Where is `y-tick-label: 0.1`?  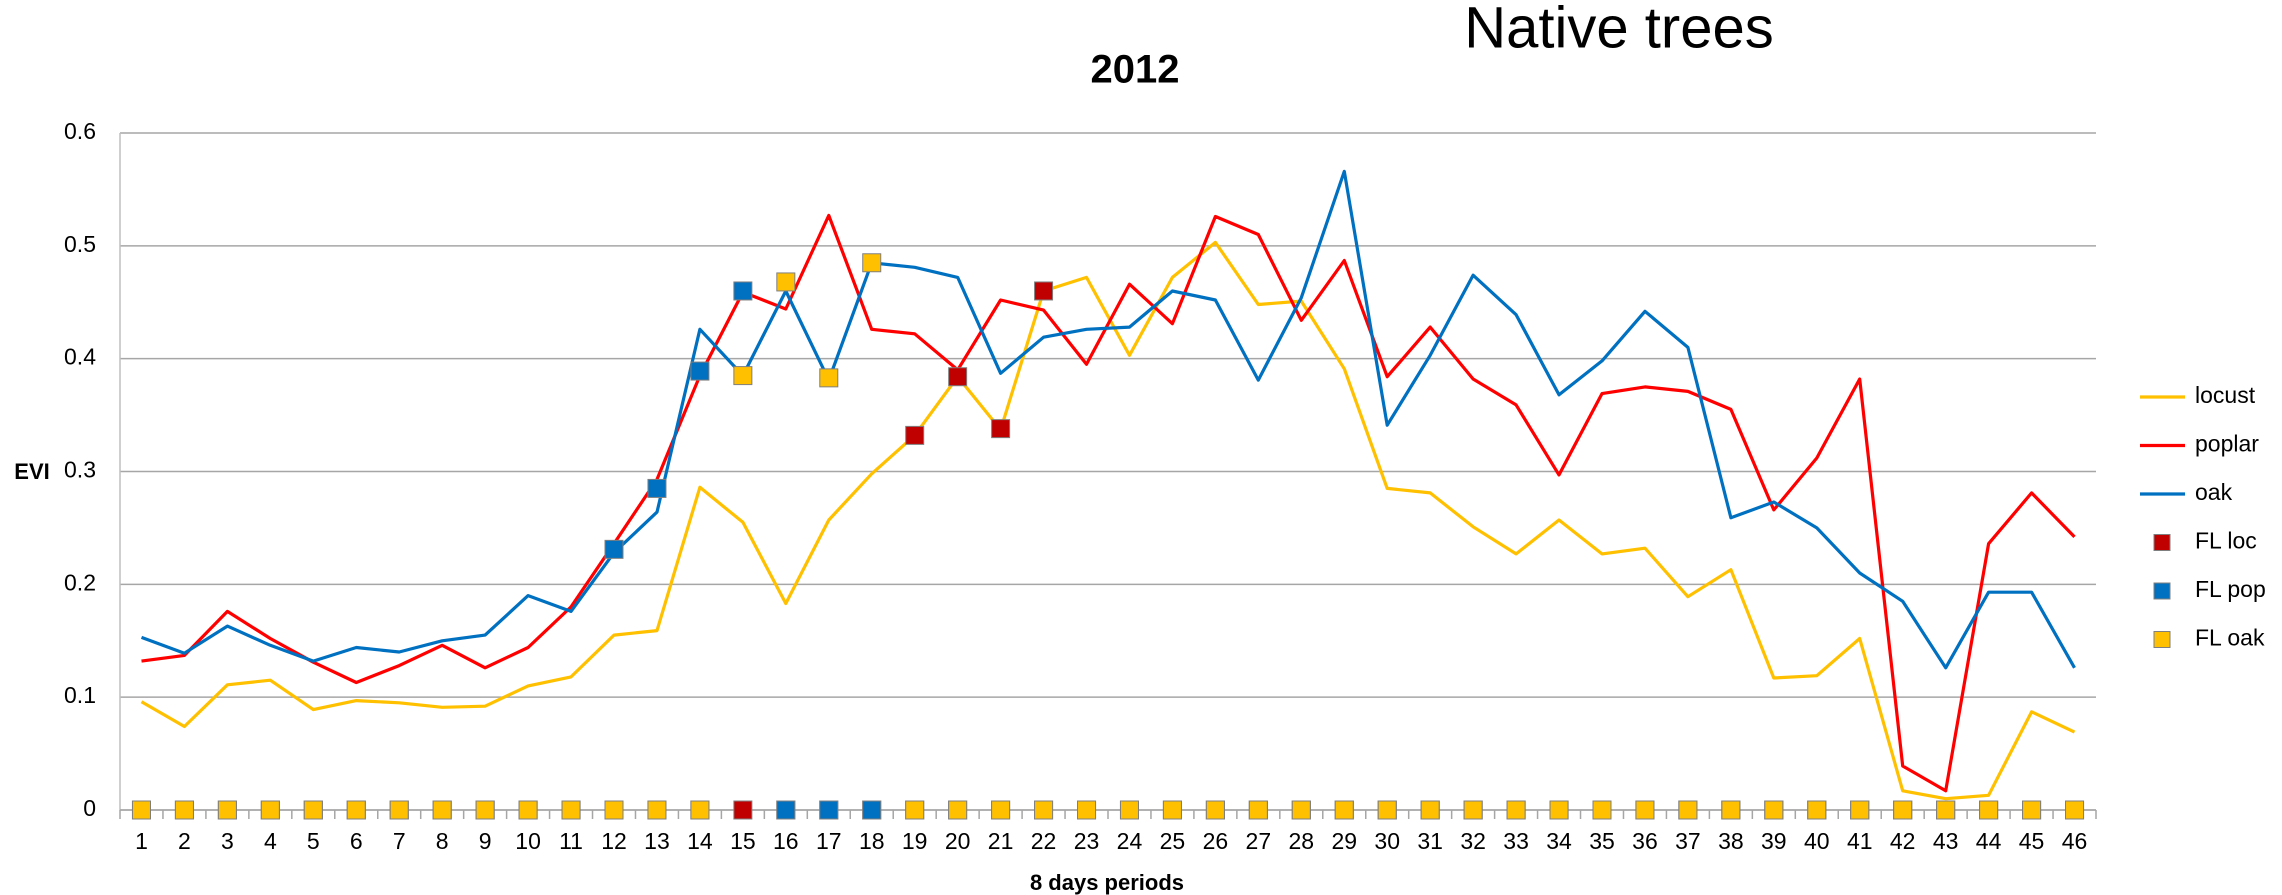 y-tick-label: 0.1 is located at coordinates (80, 695).